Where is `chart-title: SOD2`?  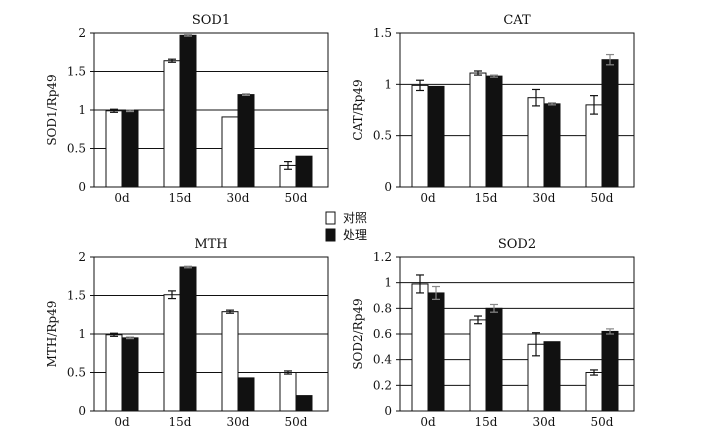 chart-title: SOD2 is located at coordinates (517, 244).